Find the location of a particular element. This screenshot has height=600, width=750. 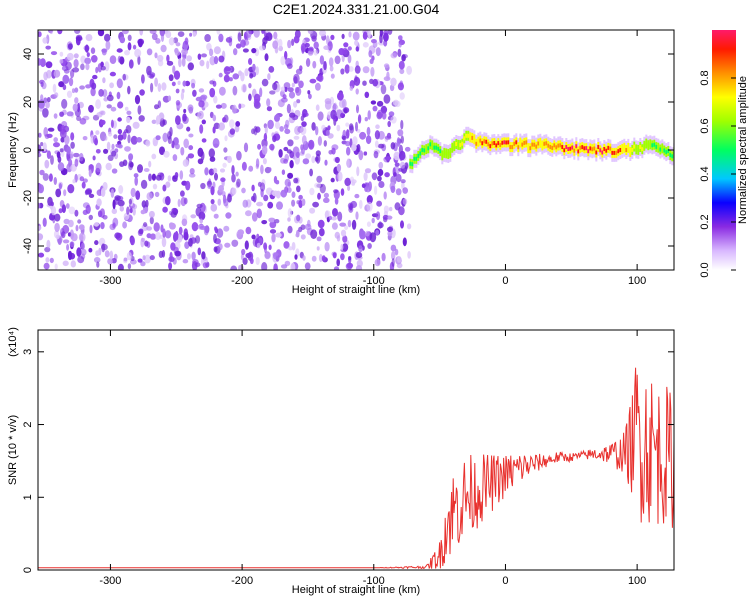

snr-y-label: SNR (10 * v/v) is located at coordinates (13, 450).